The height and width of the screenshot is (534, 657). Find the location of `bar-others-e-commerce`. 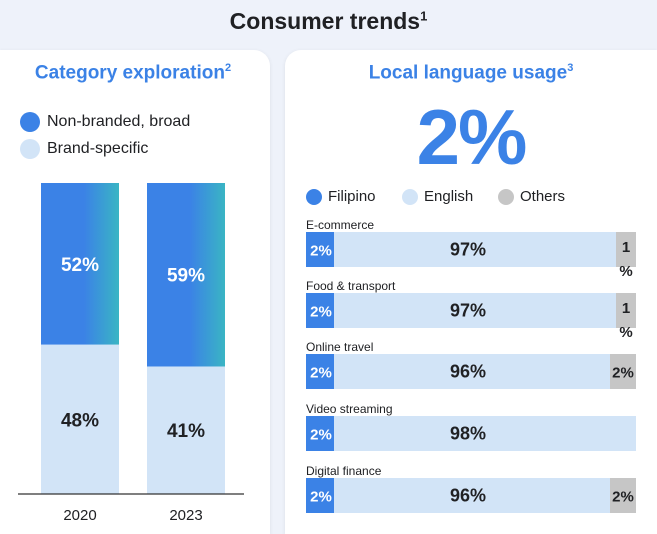

bar-others-e-commerce is located at coordinates (626, 249).